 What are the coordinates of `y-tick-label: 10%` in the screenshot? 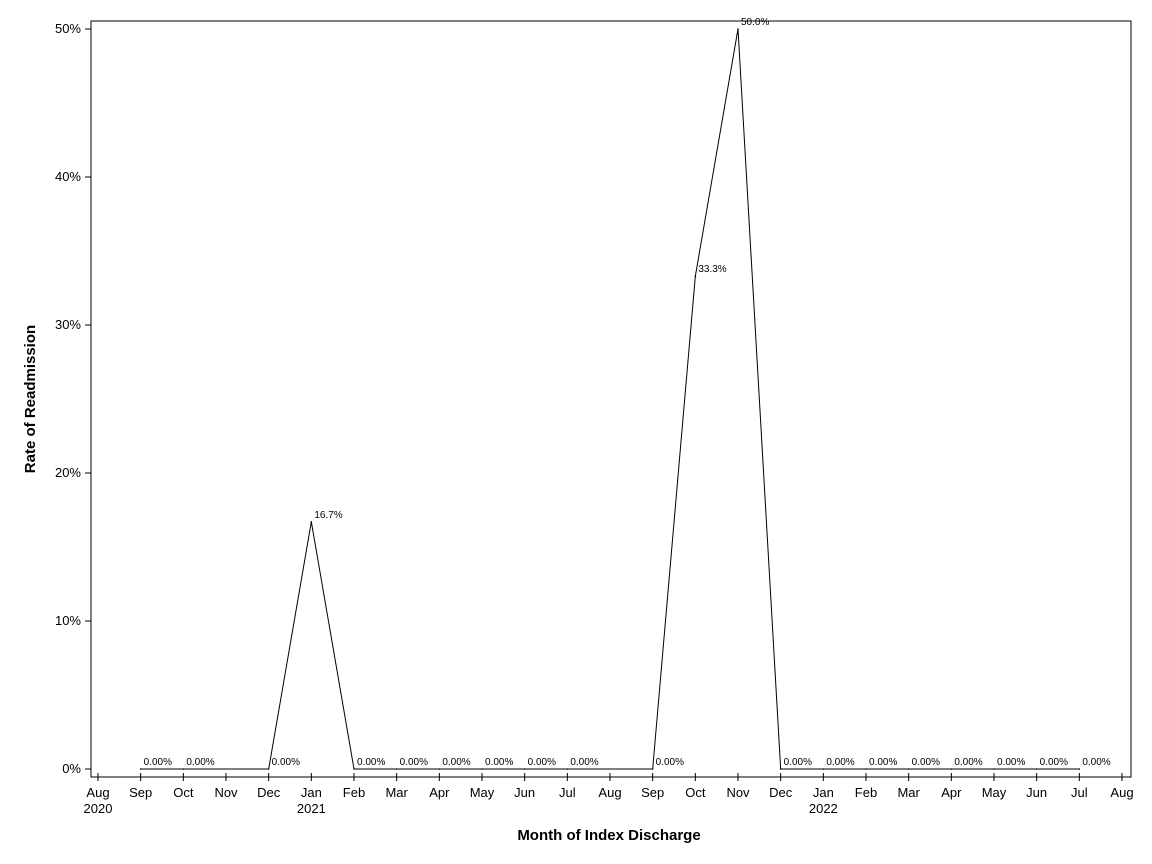 It's located at (68, 620).